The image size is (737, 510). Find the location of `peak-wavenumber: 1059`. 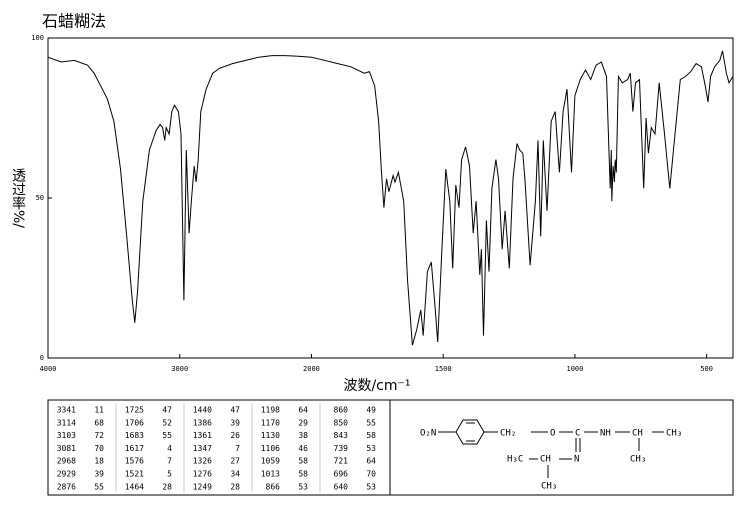

peak-wavenumber: 1059 is located at coordinates (270, 461).